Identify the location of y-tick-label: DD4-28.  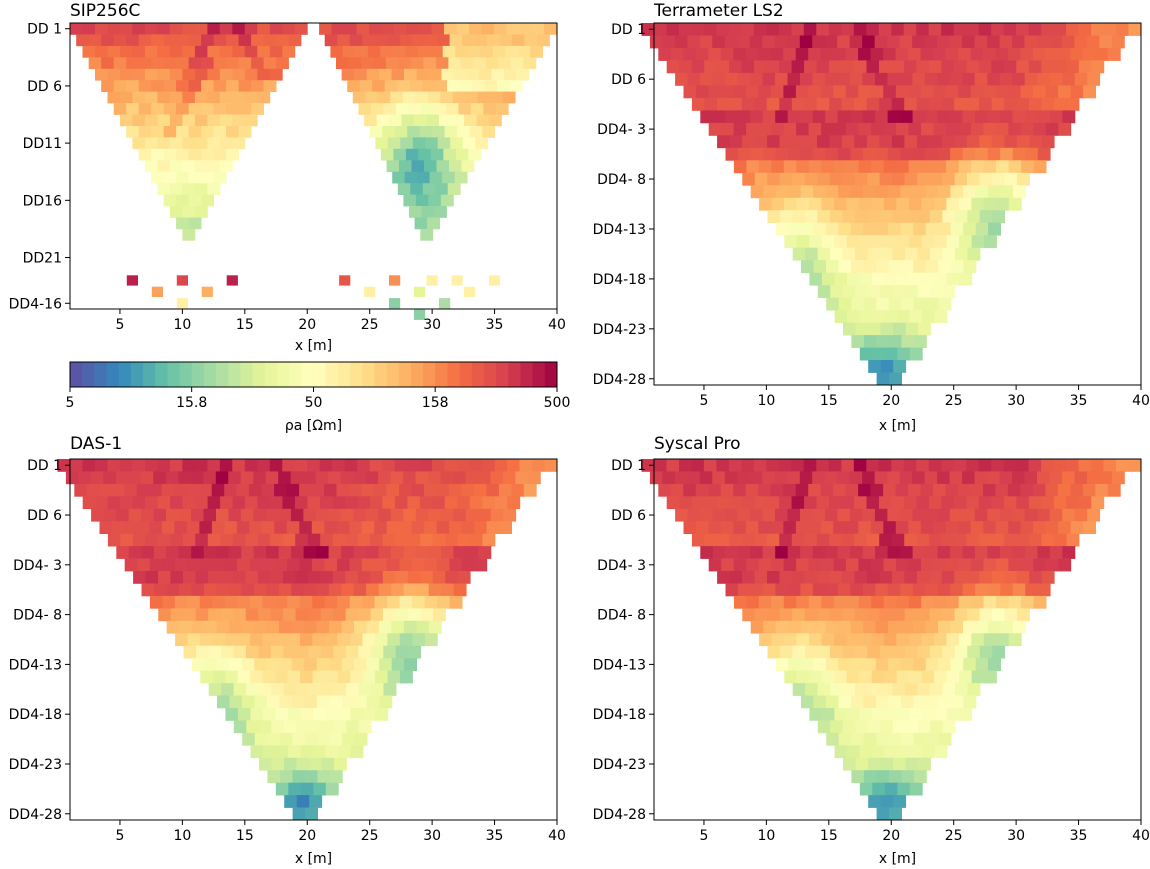
(619, 380).